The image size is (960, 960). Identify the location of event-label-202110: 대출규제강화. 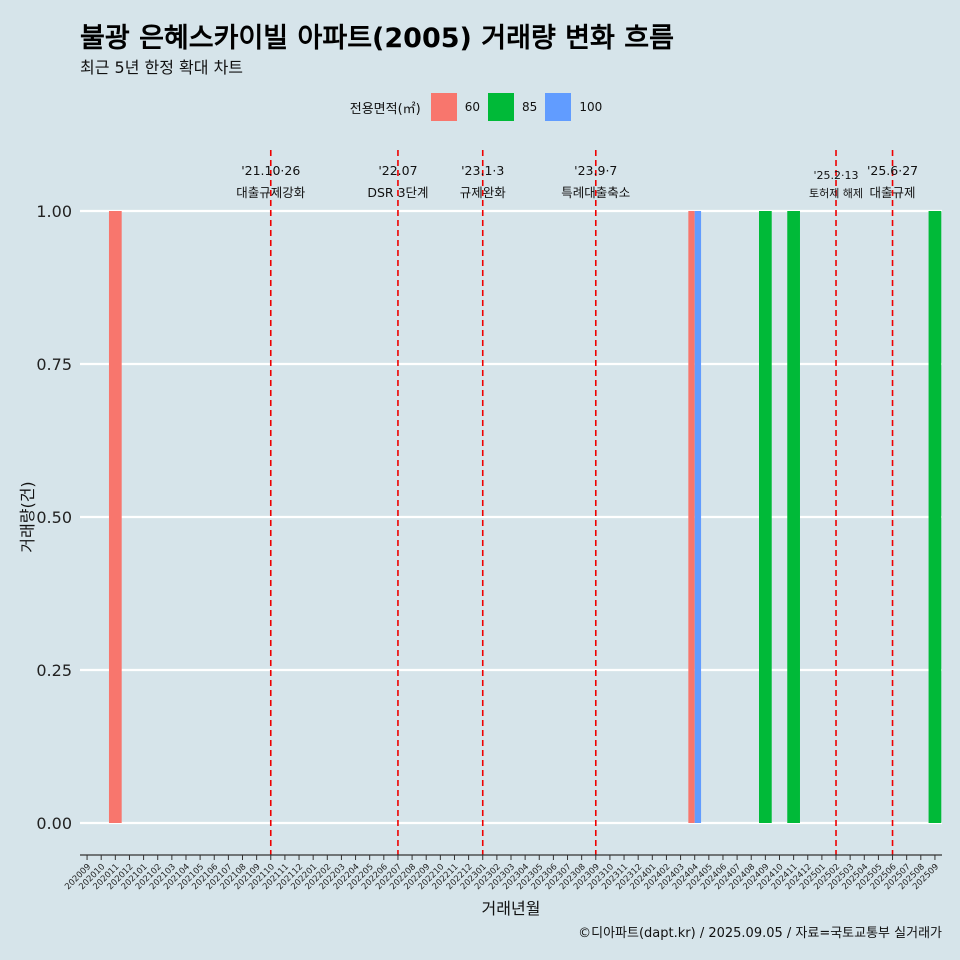
(271, 192).